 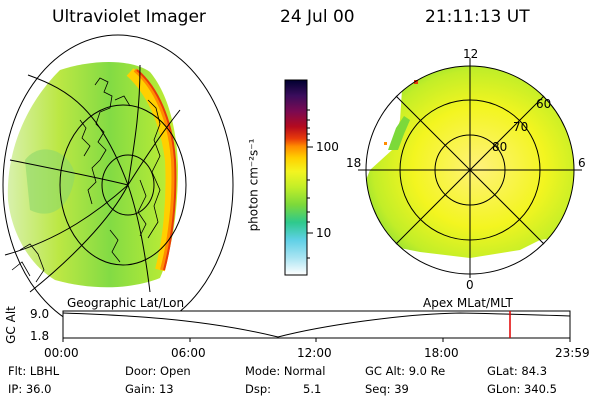 What do you see at coordinates (500, 147) in the screenshot?
I see `lat-label-80: 80` at bounding box center [500, 147].